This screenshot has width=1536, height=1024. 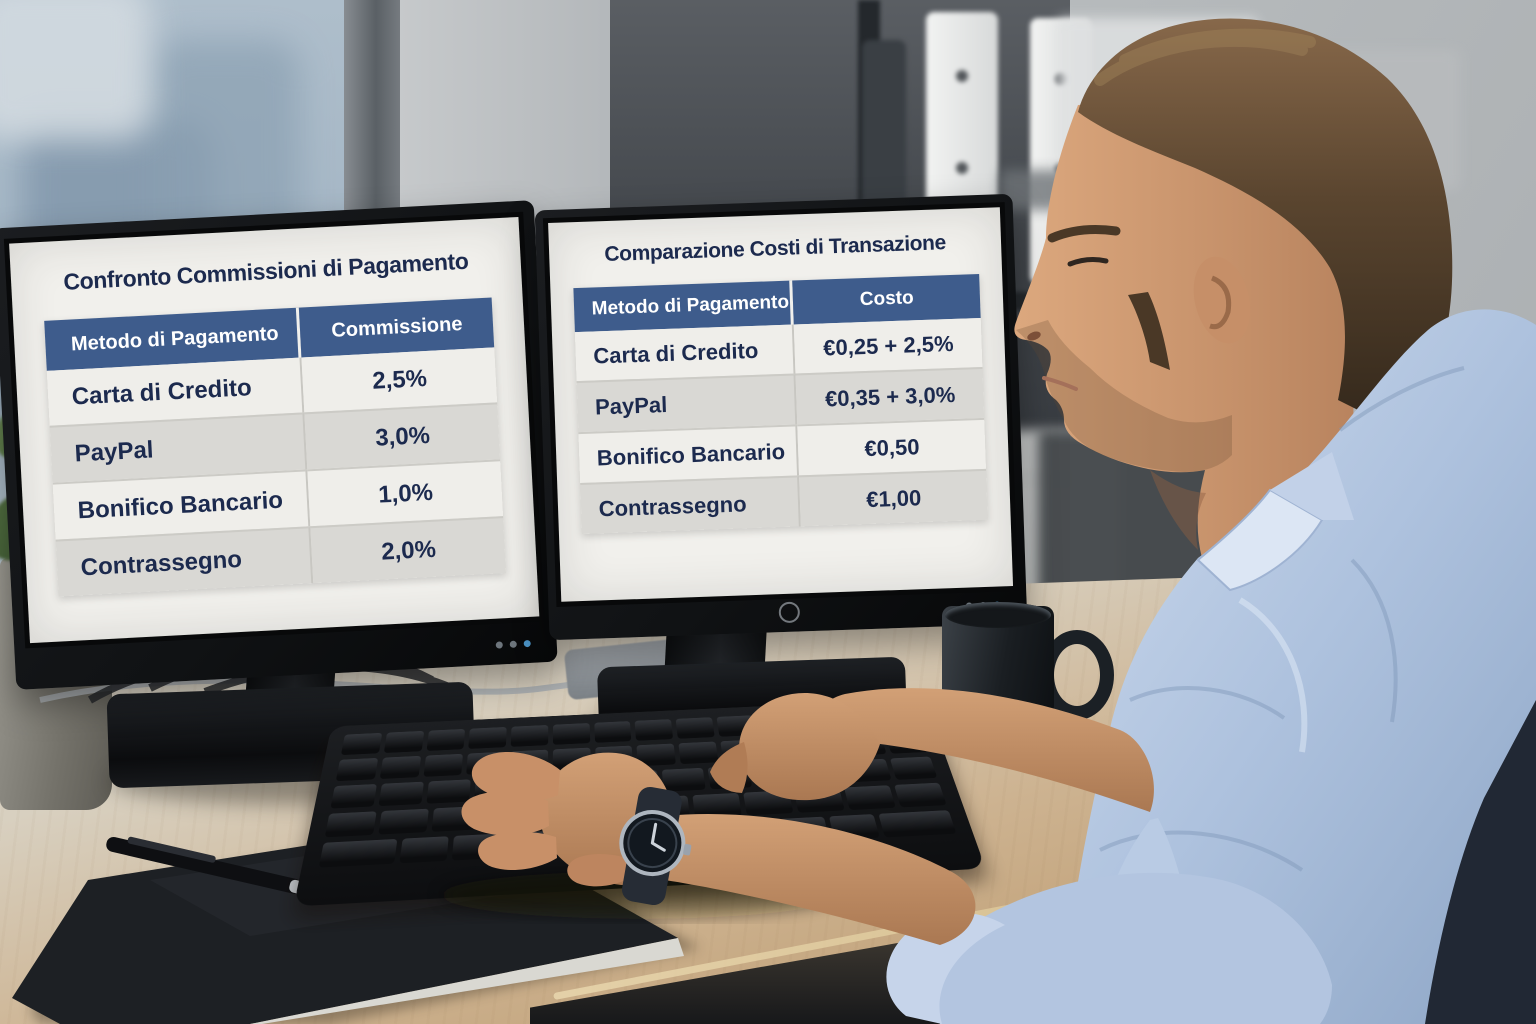 What do you see at coordinates (789, 612) in the screenshot?
I see `monitor-brand-logo` at bounding box center [789, 612].